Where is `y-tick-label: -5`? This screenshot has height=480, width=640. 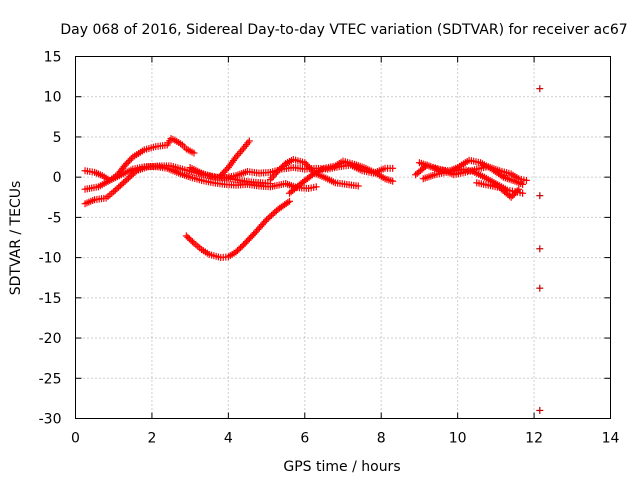
y-tick-label: -5 is located at coordinates (55, 218).